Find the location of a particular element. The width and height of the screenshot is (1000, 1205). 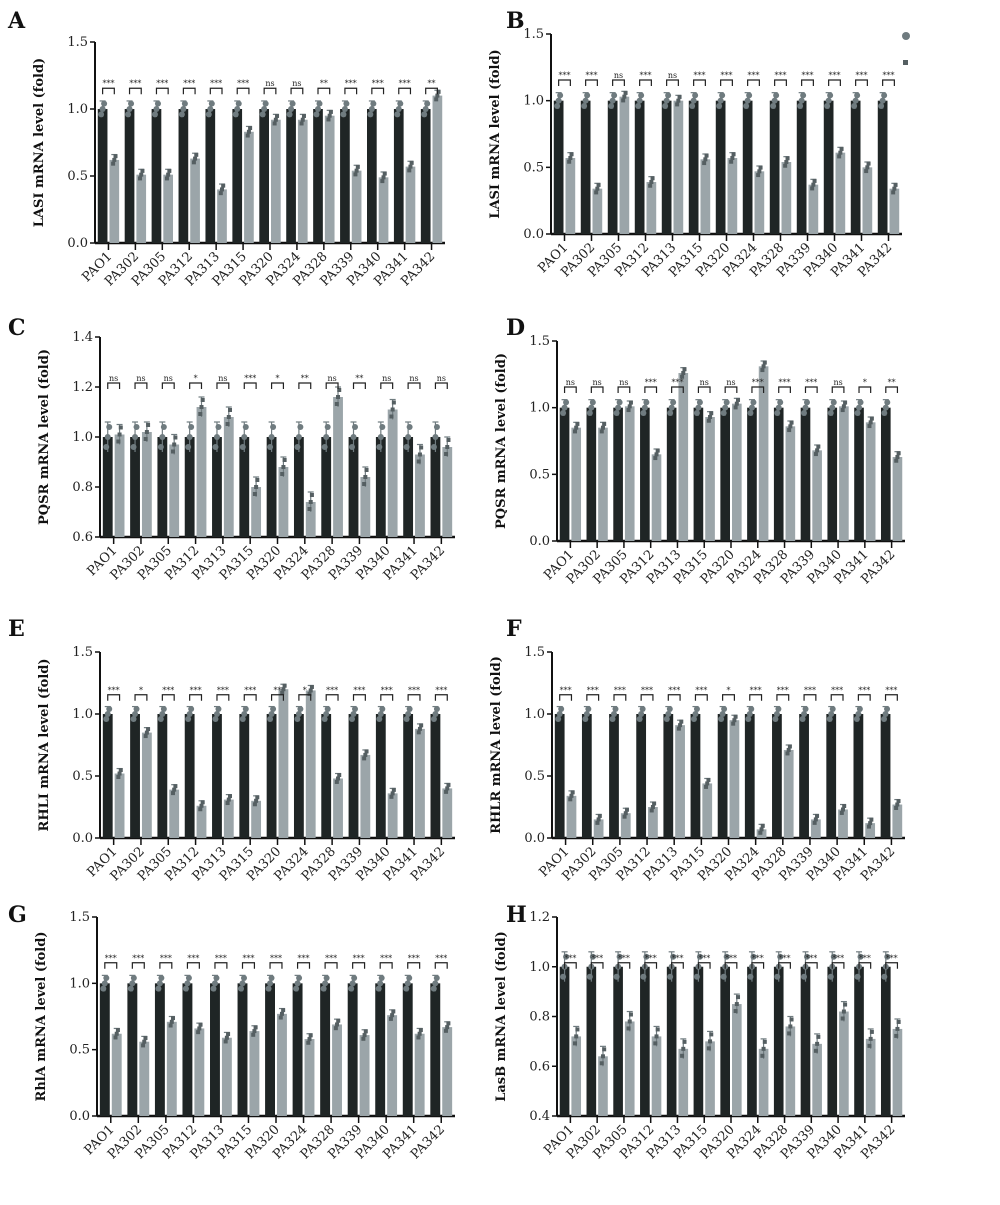

y-tick-label: 0.0 is located at coordinates (77, 243).